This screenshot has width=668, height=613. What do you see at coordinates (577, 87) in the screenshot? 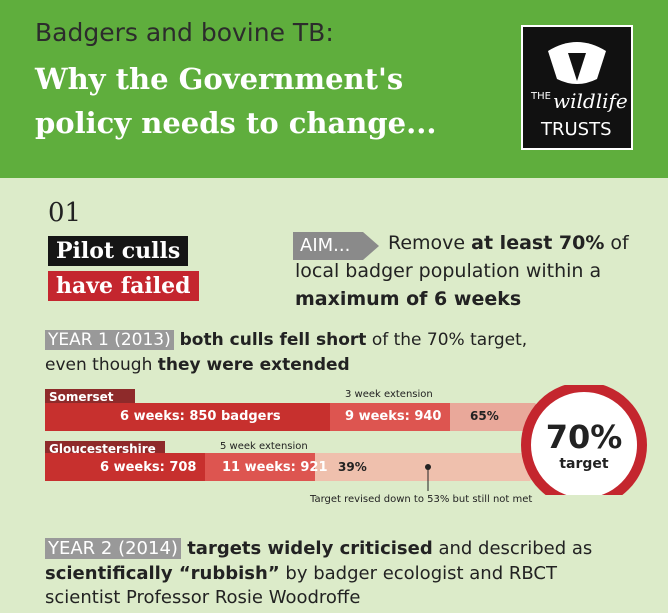
I see `logo: THE wildlife TRUSTS` at bounding box center [577, 87].